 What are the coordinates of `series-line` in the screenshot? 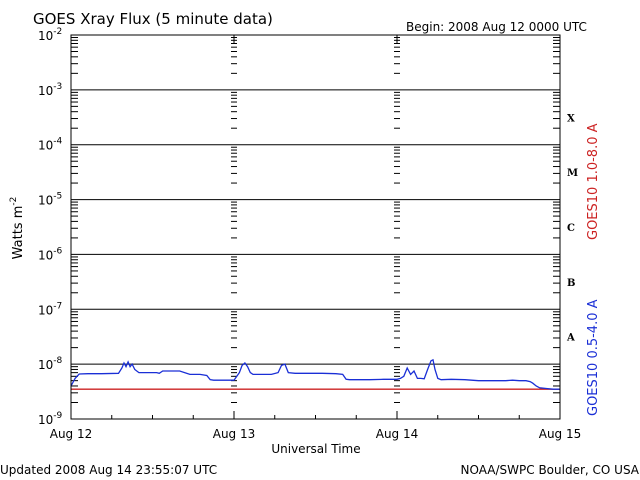 It's located at (315, 374).